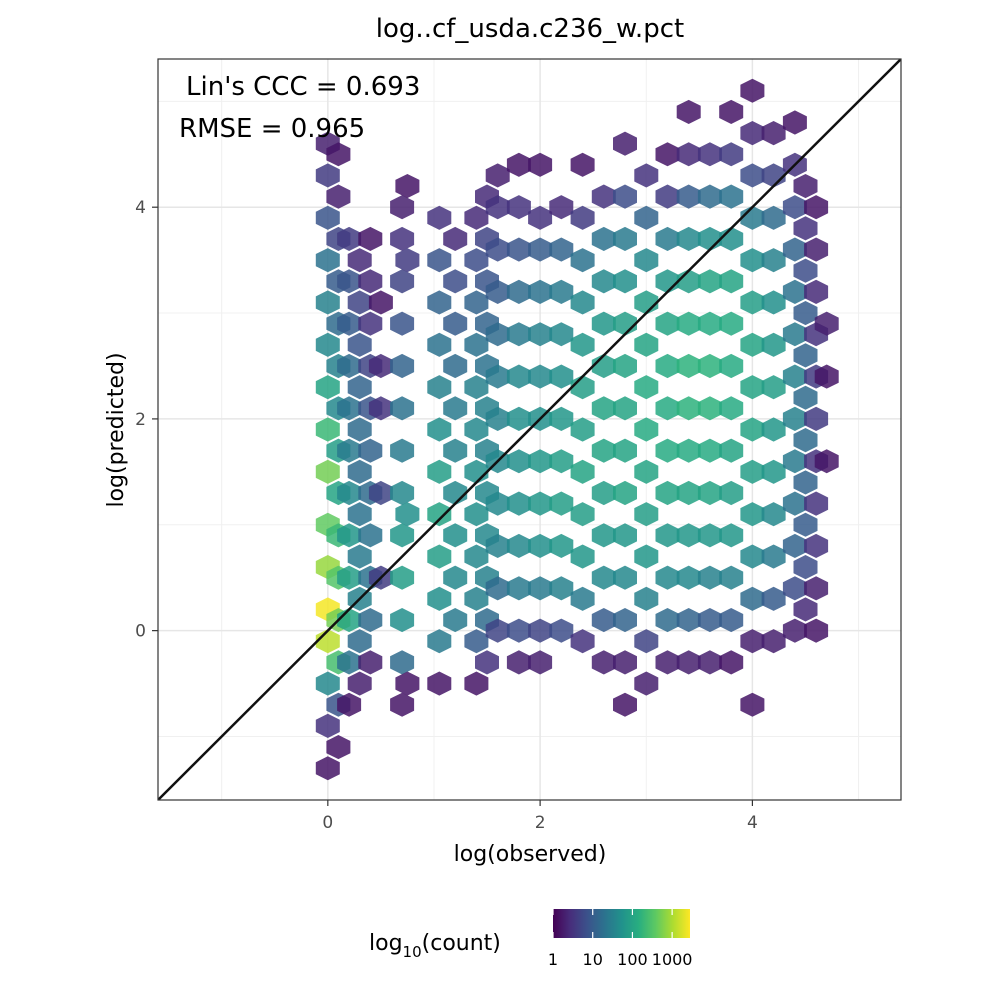 The height and width of the screenshot is (1000, 1000). I want to click on legend-tick-label: 100, so click(632, 959).